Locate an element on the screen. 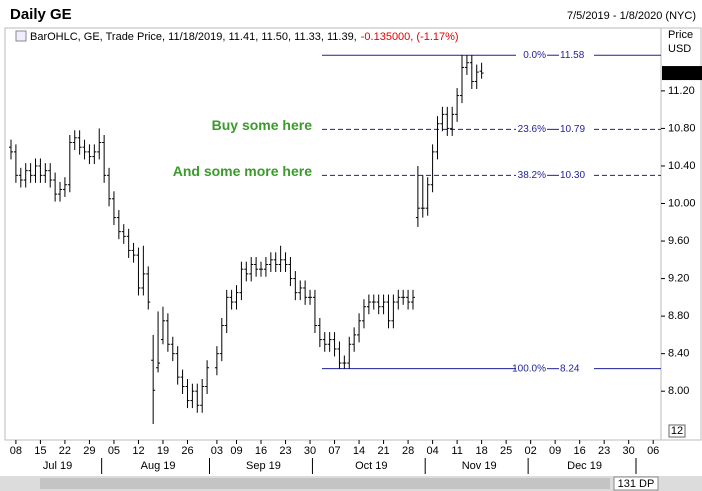 The width and height of the screenshot is (702, 491). scroll-label: 131 DP is located at coordinates (636, 484).